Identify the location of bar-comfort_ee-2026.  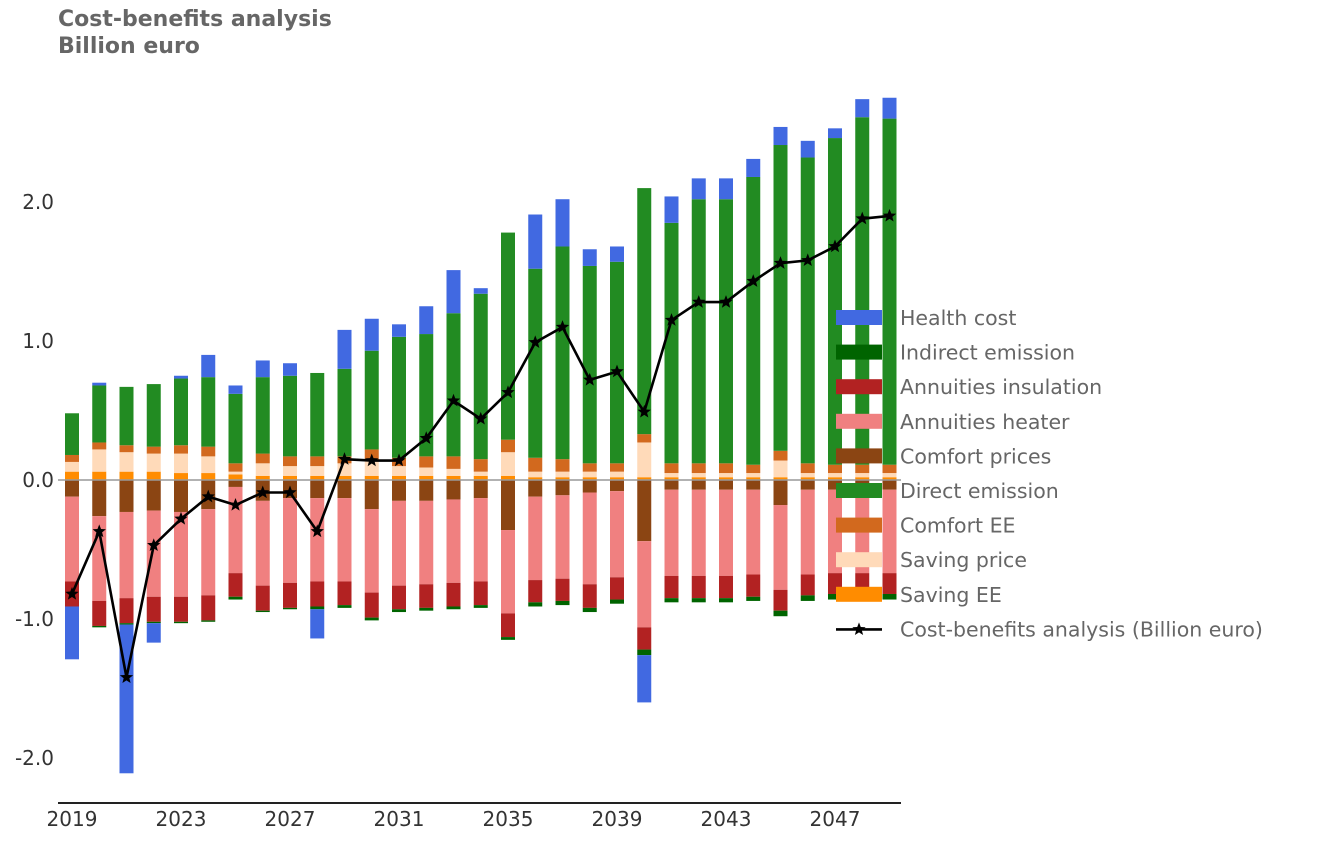
(262, 458).